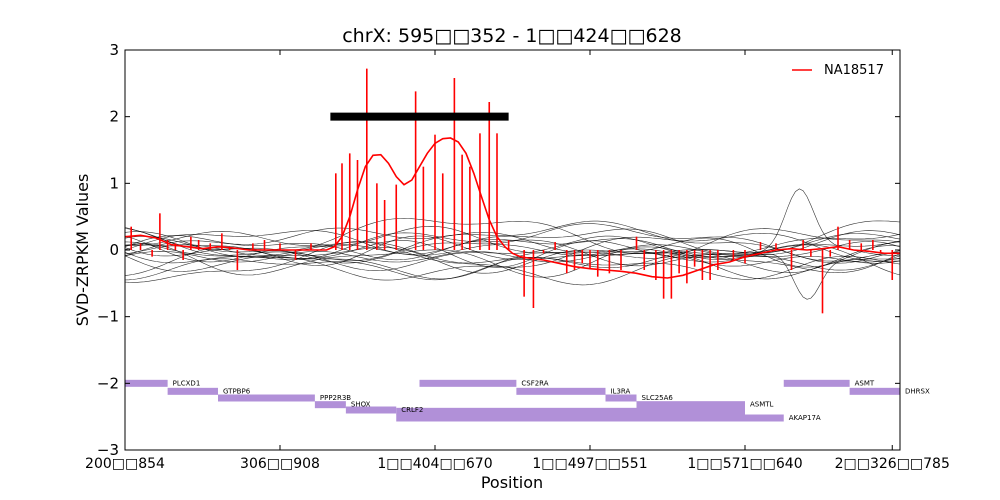 This screenshot has width=1000, height=500. I want to click on x-axis-label: Position, so click(512, 482).